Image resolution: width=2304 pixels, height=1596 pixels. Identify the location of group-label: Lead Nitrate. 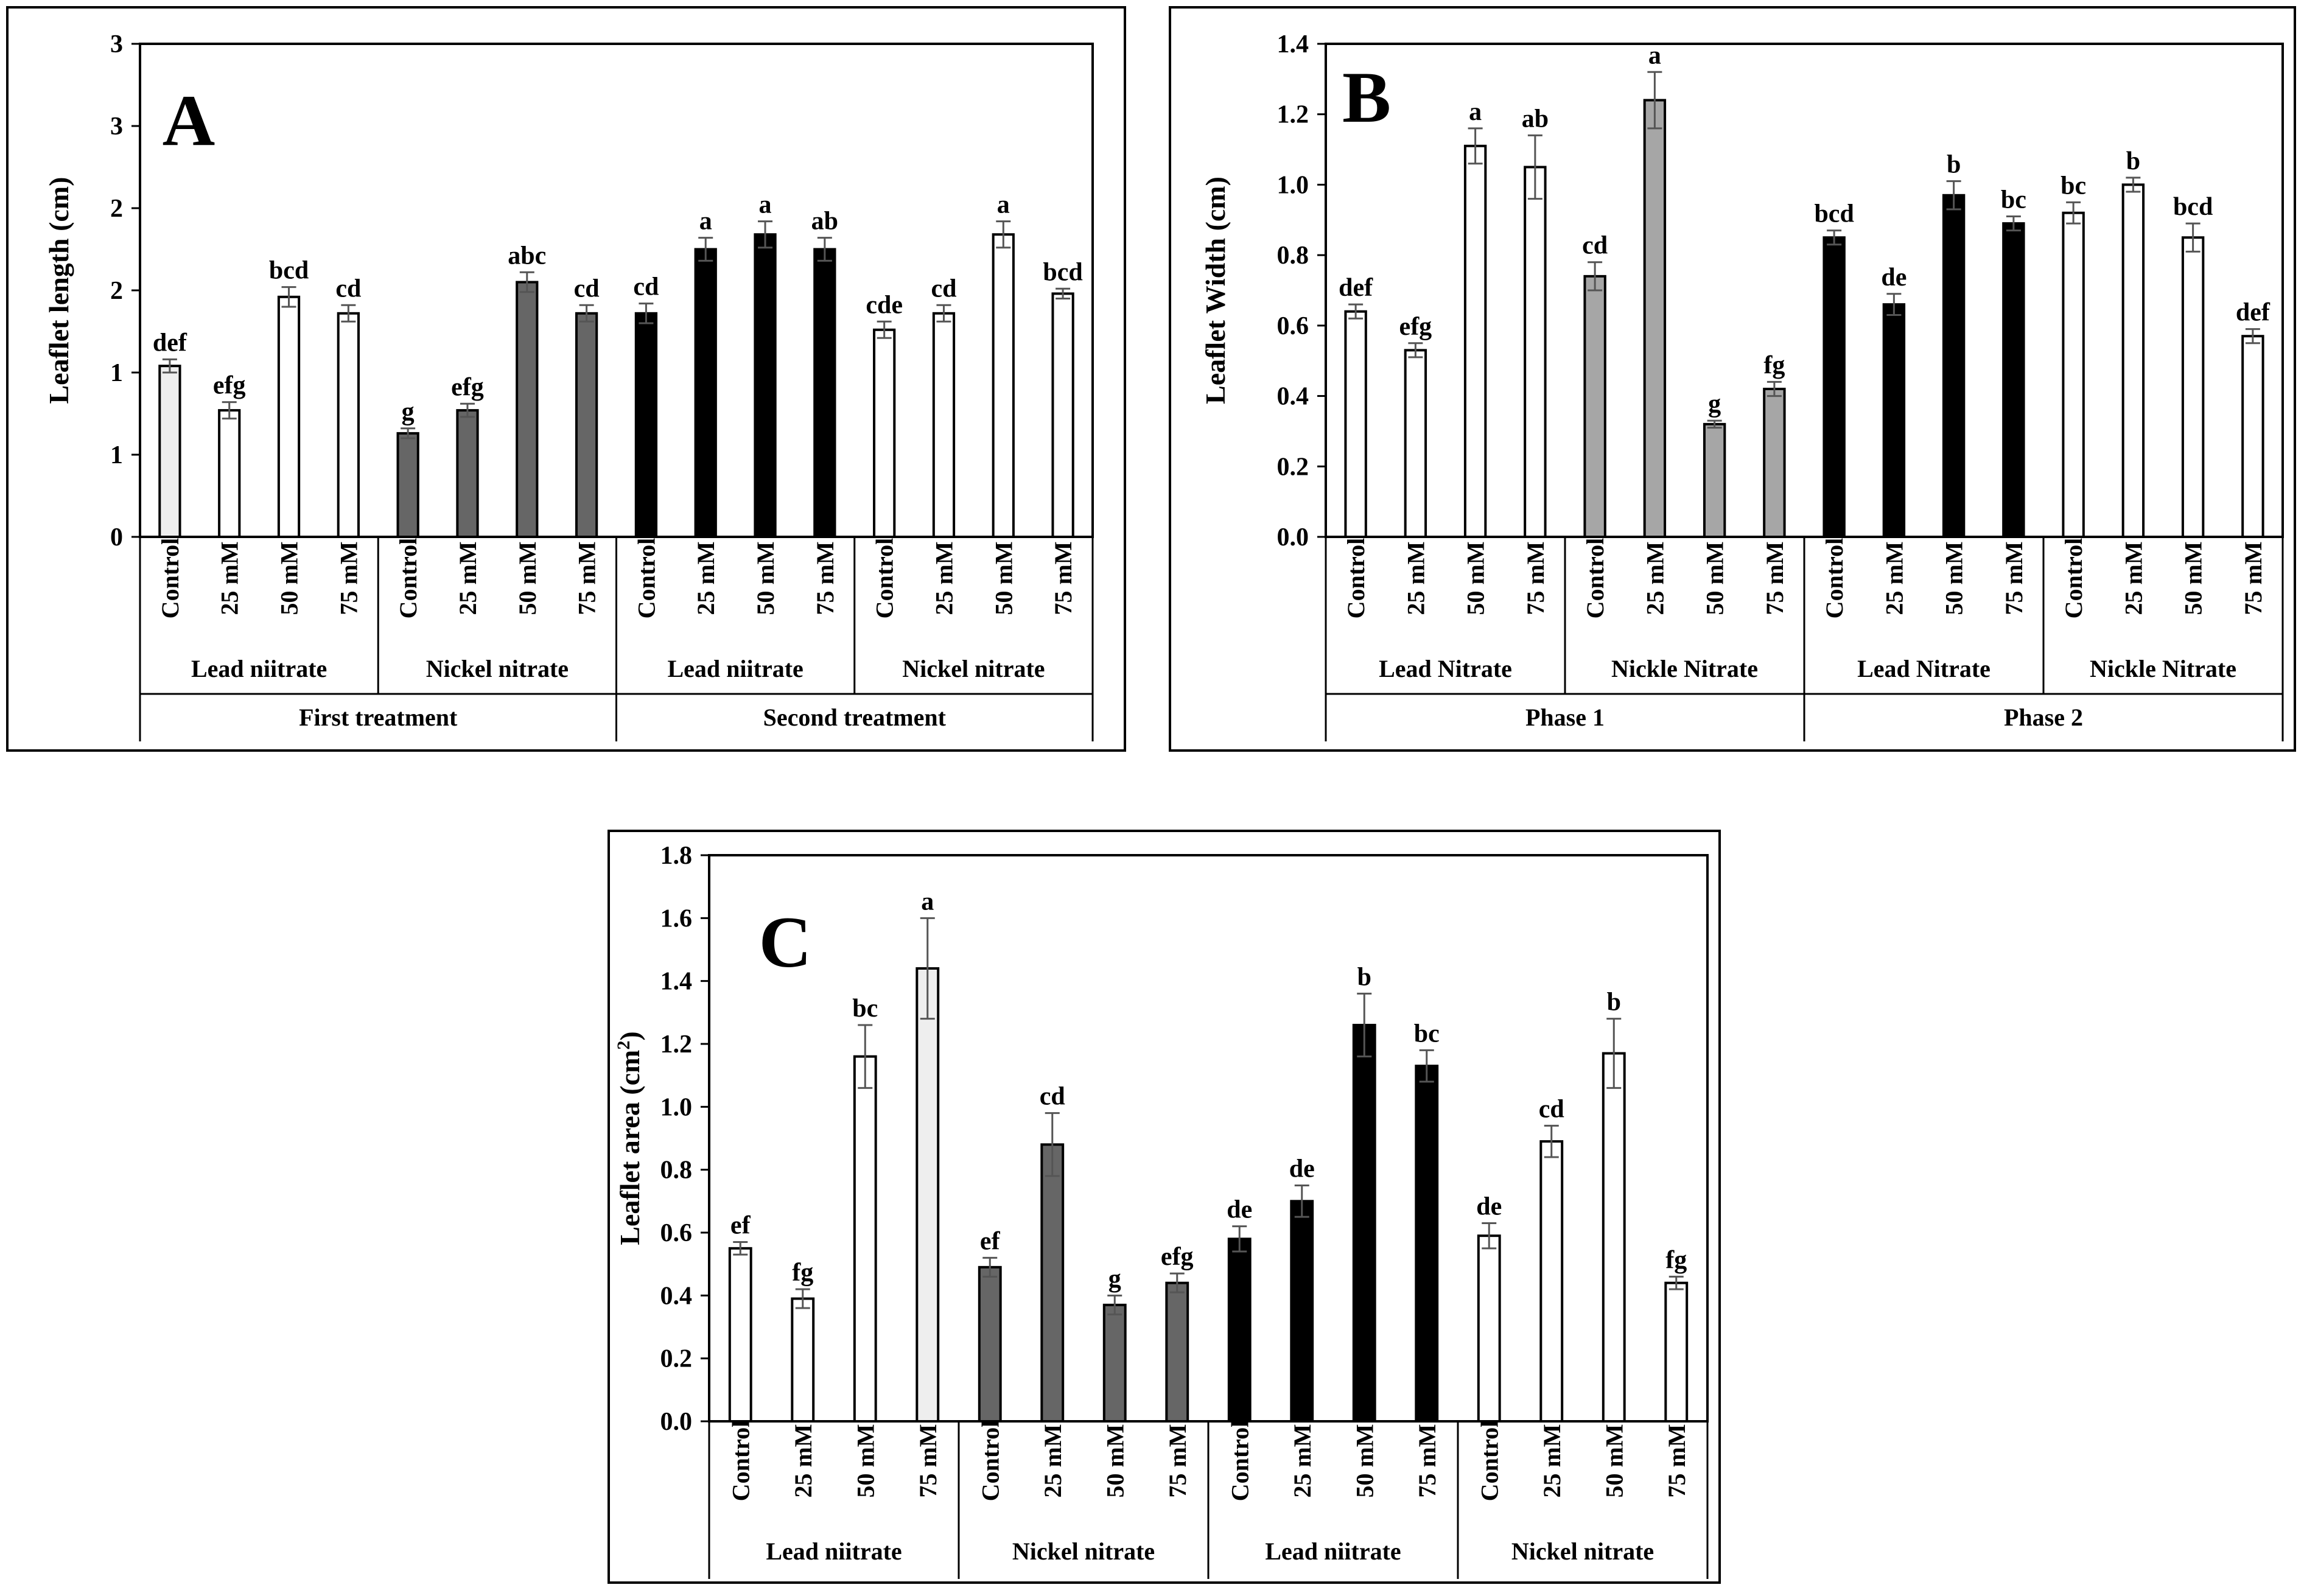
(1445, 668).